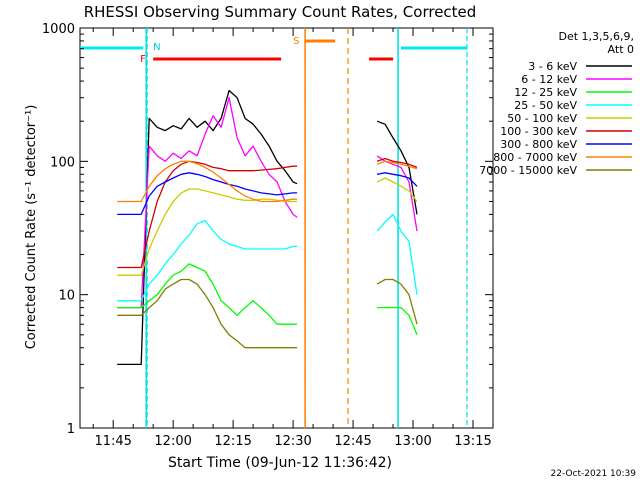 This screenshot has width=640, height=480. What do you see at coordinates (412, 441) in the screenshot?
I see `x-tick-label: 13:00` at bounding box center [412, 441].